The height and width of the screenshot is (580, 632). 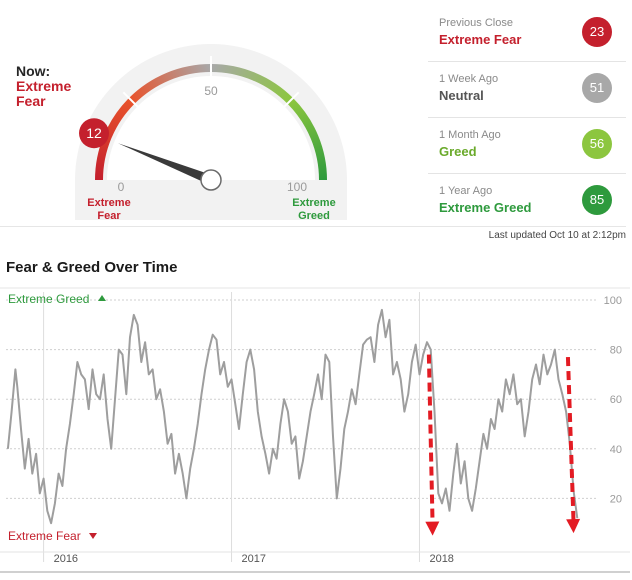 What do you see at coordinates (597, 200) in the screenshot?
I see `history-score-badge: 85` at bounding box center [597, 200].